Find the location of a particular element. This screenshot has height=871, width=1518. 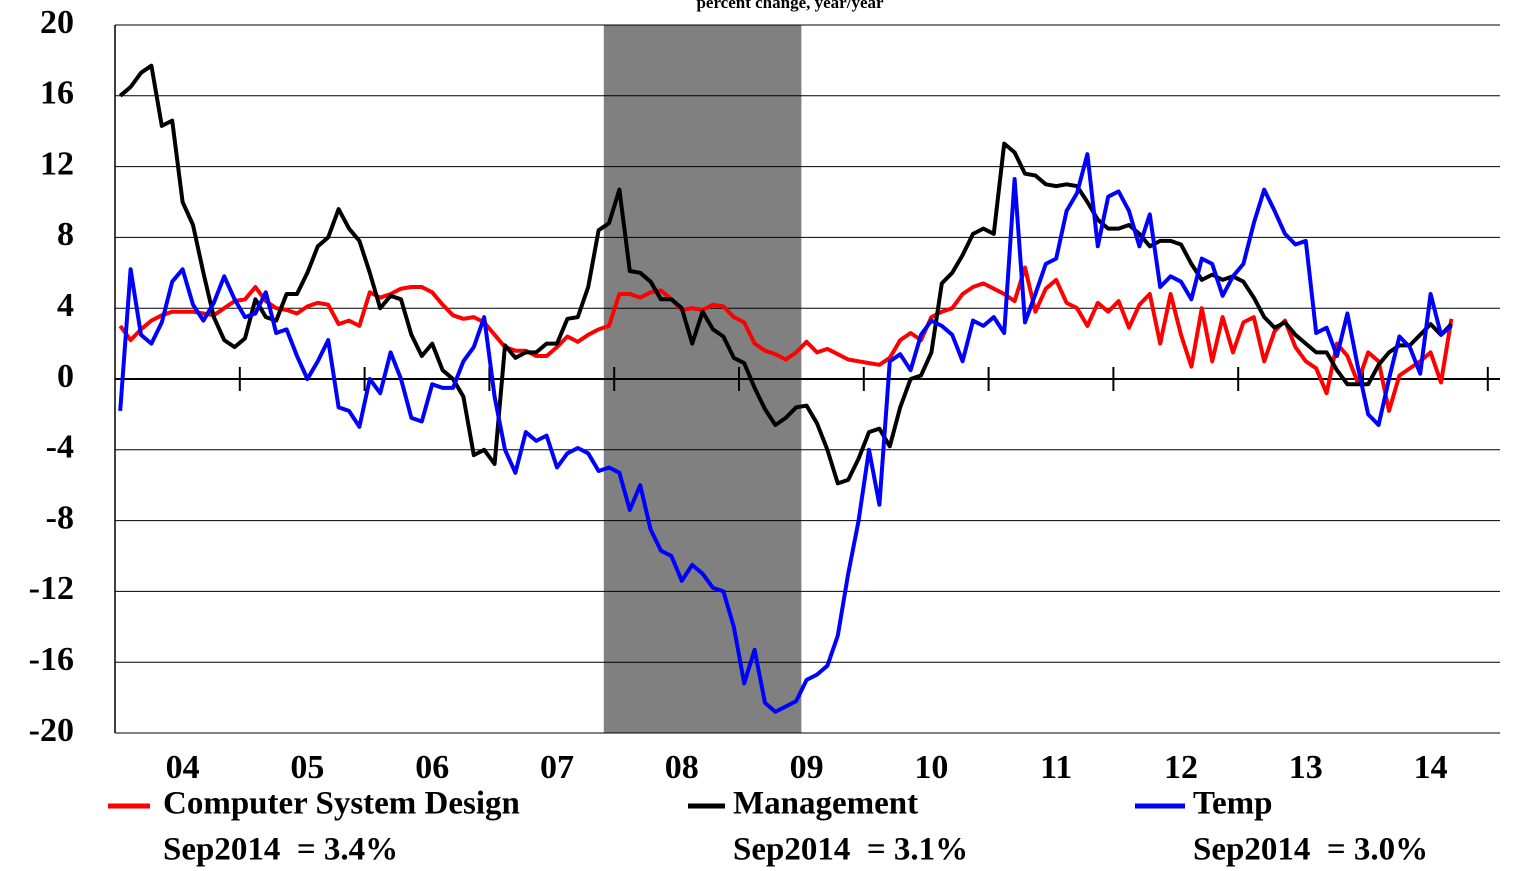

y-tick-label: 0 is located at coordinates (65, 376).